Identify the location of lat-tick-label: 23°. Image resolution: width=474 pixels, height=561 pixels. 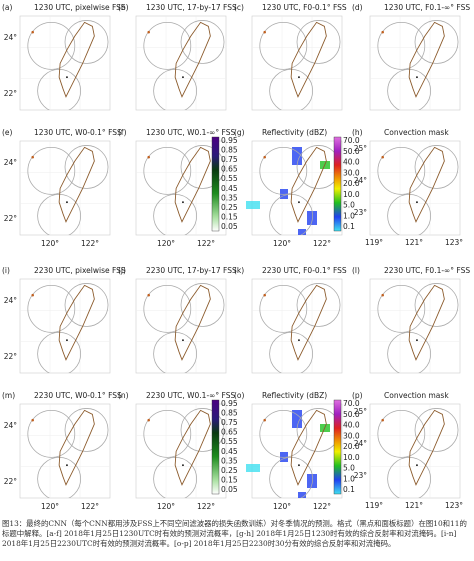
(361, 475).